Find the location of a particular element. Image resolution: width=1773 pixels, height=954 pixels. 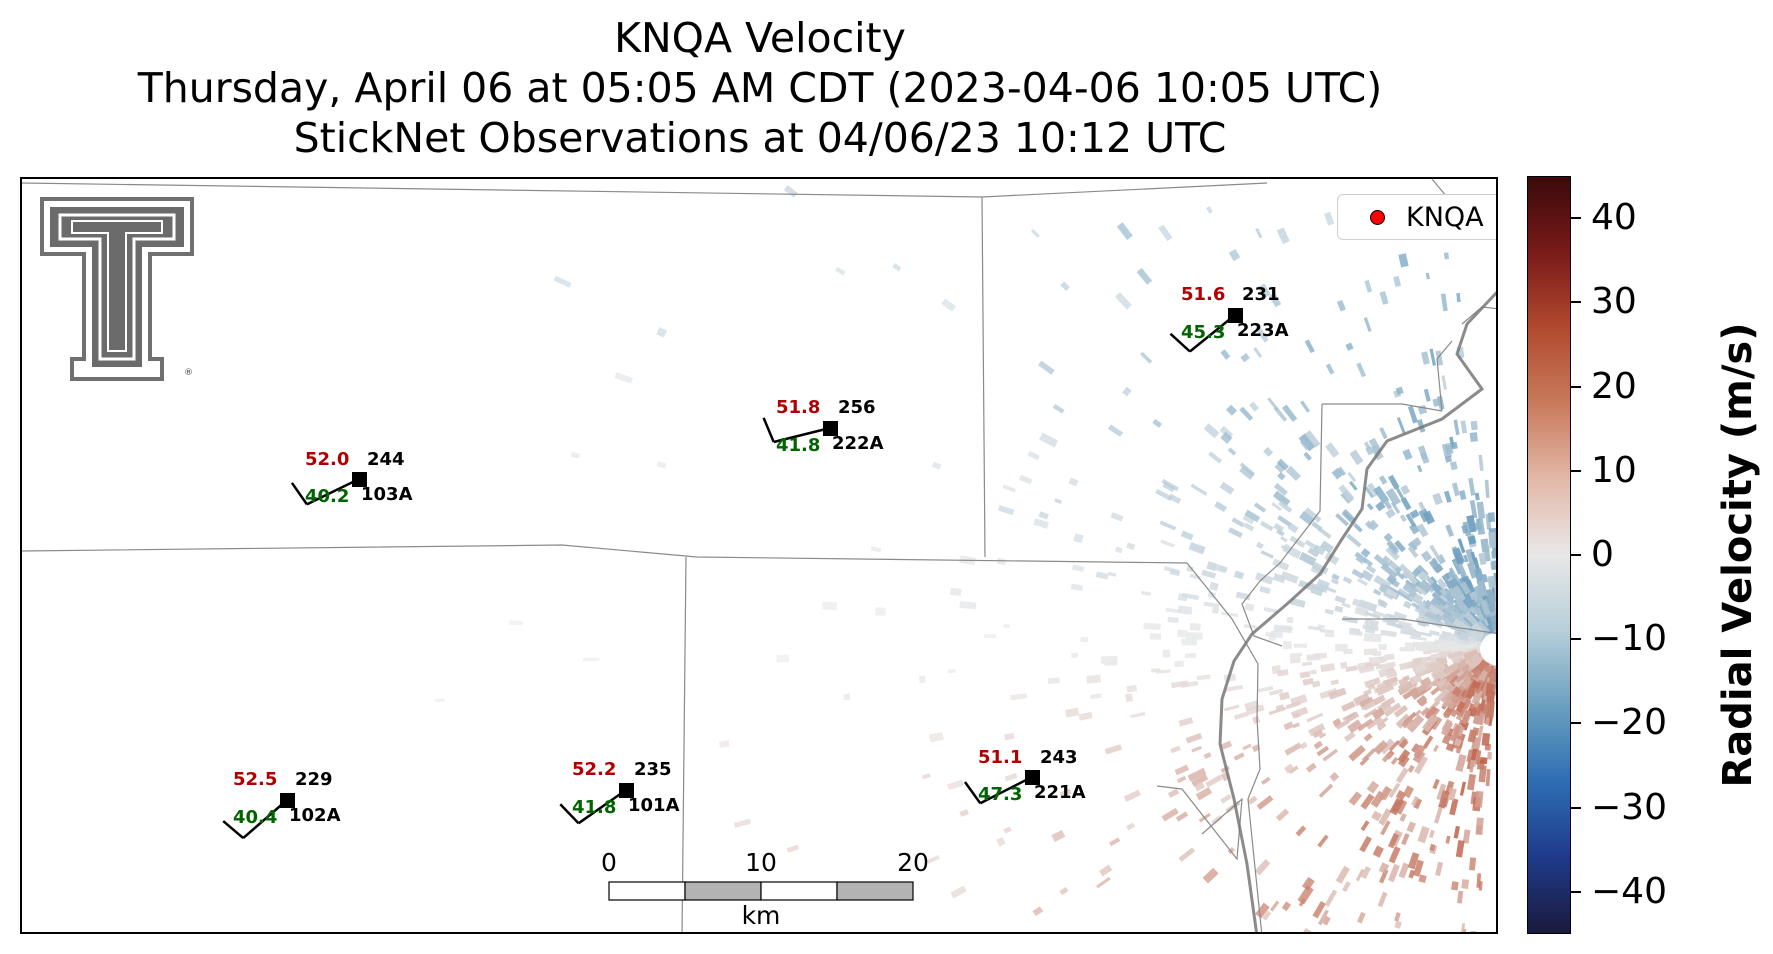

colorbar-tick-label: −40 is located at coordinates (1629, 891).